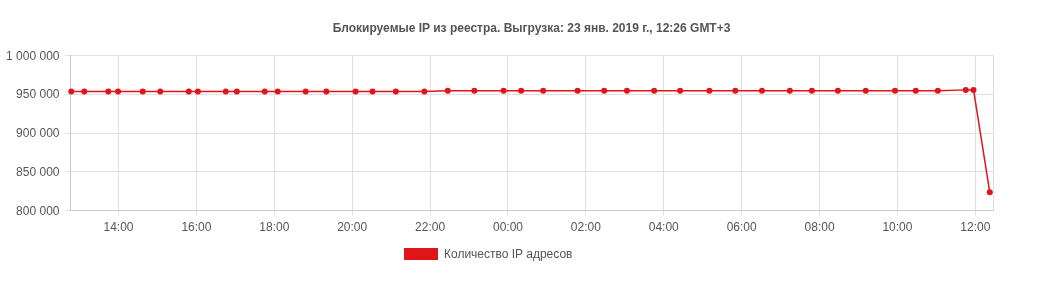 This screenshot has width=1057, height=285. I want to click on legend-label: Количество IP адресов, so click(508, 254).